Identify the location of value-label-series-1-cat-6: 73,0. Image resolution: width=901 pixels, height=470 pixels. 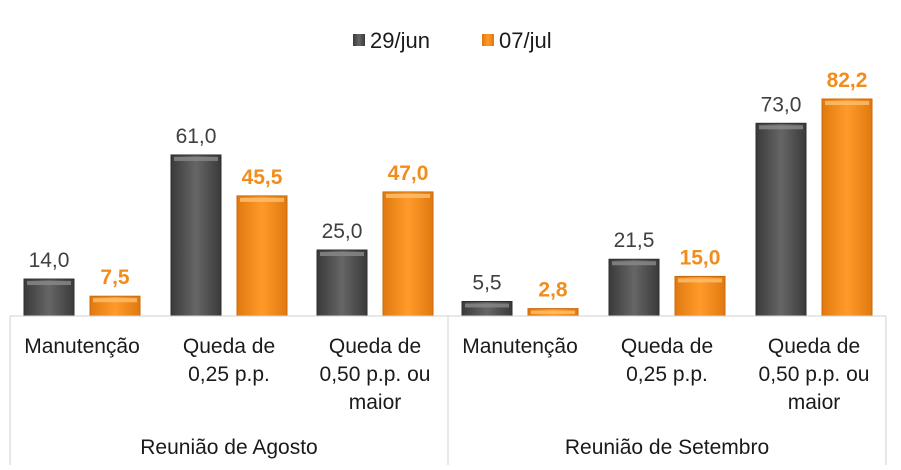
(781, 104).